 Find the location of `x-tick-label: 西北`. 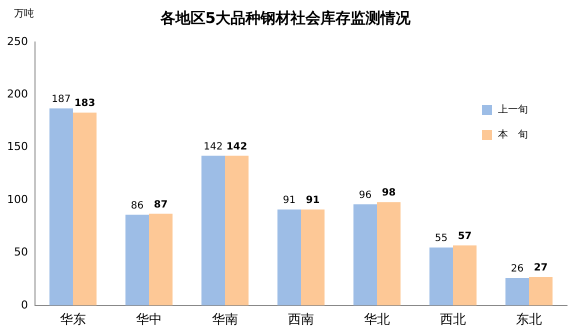

x-tick-label: 西北 is located at coordinates (453, 320).